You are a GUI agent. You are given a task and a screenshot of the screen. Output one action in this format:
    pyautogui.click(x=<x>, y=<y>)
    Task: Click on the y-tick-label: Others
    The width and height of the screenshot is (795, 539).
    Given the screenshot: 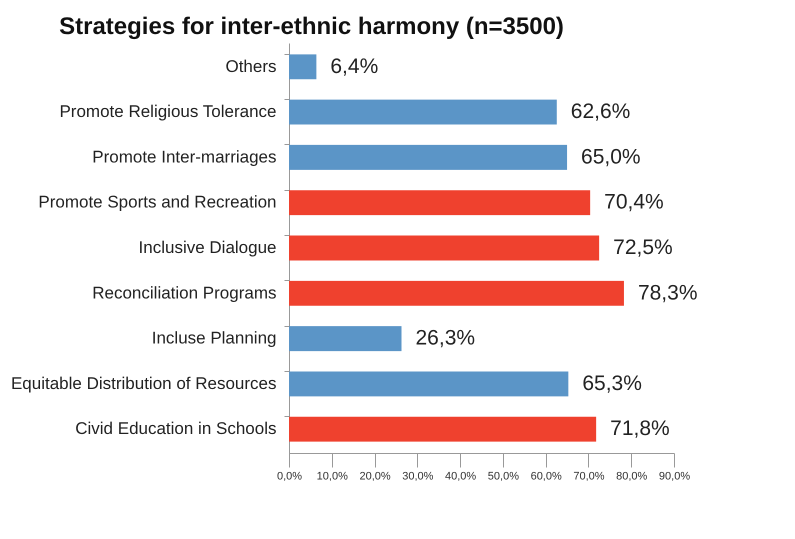 What is the action you would take?
    pyautogui.click(x=250, y=66)
    